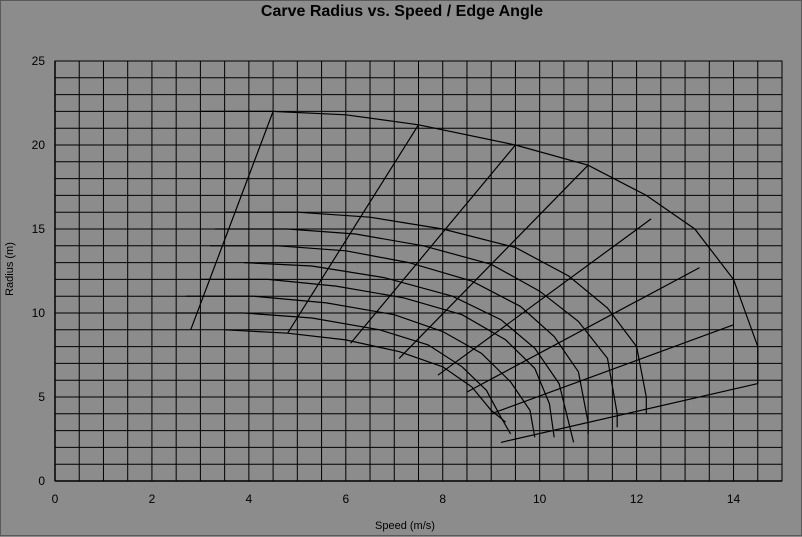 Image resolution: width=802 pixels, height=537 pixels. Describe the element at coordinates (55, 499) in the screenshot. I see `x-tick-label: 0` at that location.